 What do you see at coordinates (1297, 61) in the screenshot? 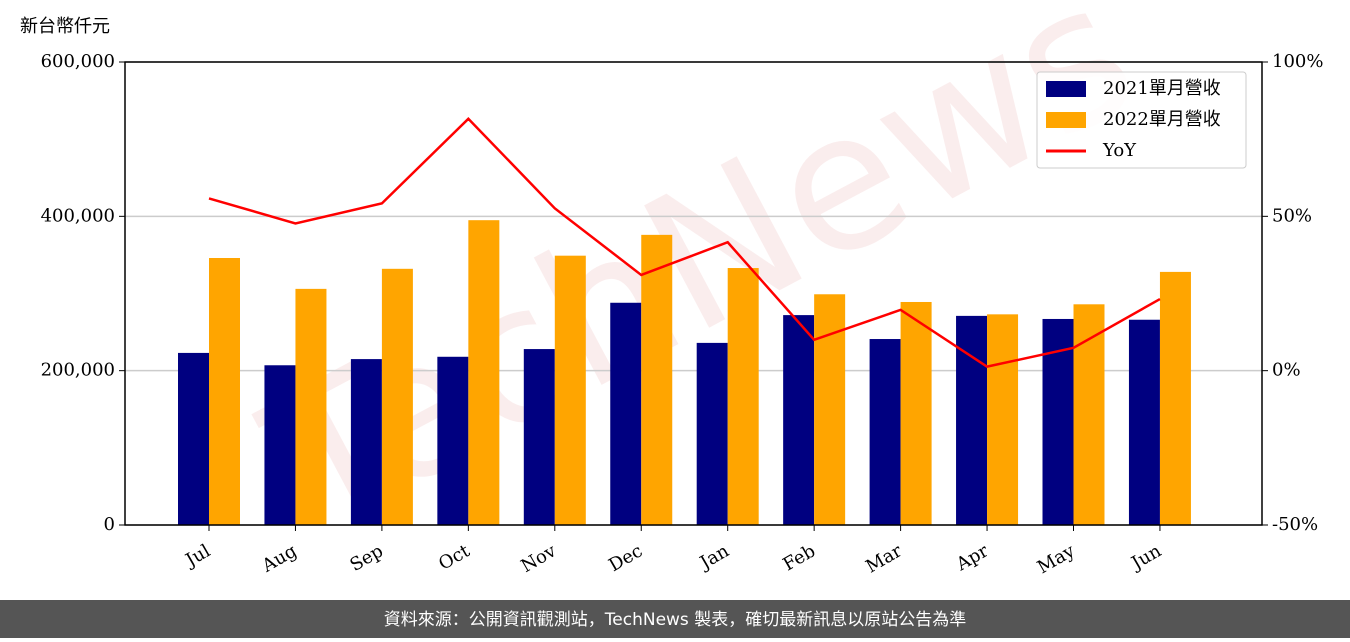
I see `y2-tick-label: 100%` at bounding box center [1297, 61].